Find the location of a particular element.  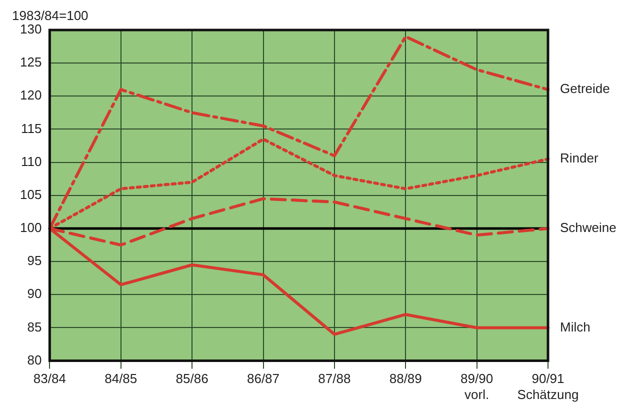

x-tick-label: 87/88 is located at coordinates (334, 378).